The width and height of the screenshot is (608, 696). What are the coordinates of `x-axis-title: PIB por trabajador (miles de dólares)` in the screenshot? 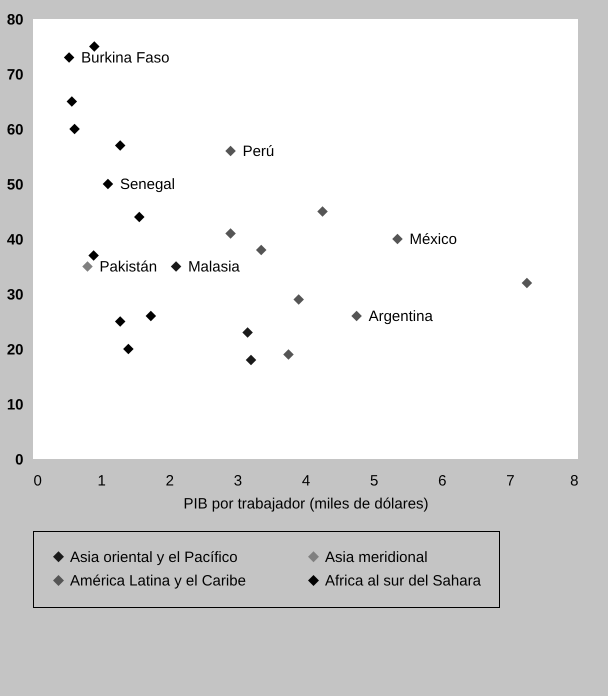 It's located at (306, 504).